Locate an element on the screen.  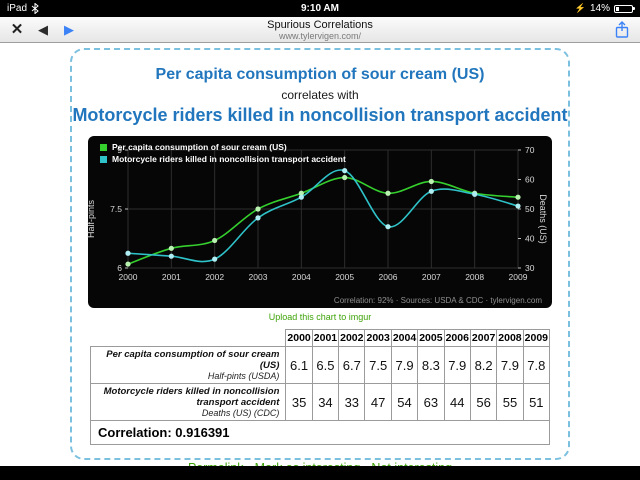
close-icon: ✕ is located at coordinates (17, 29).